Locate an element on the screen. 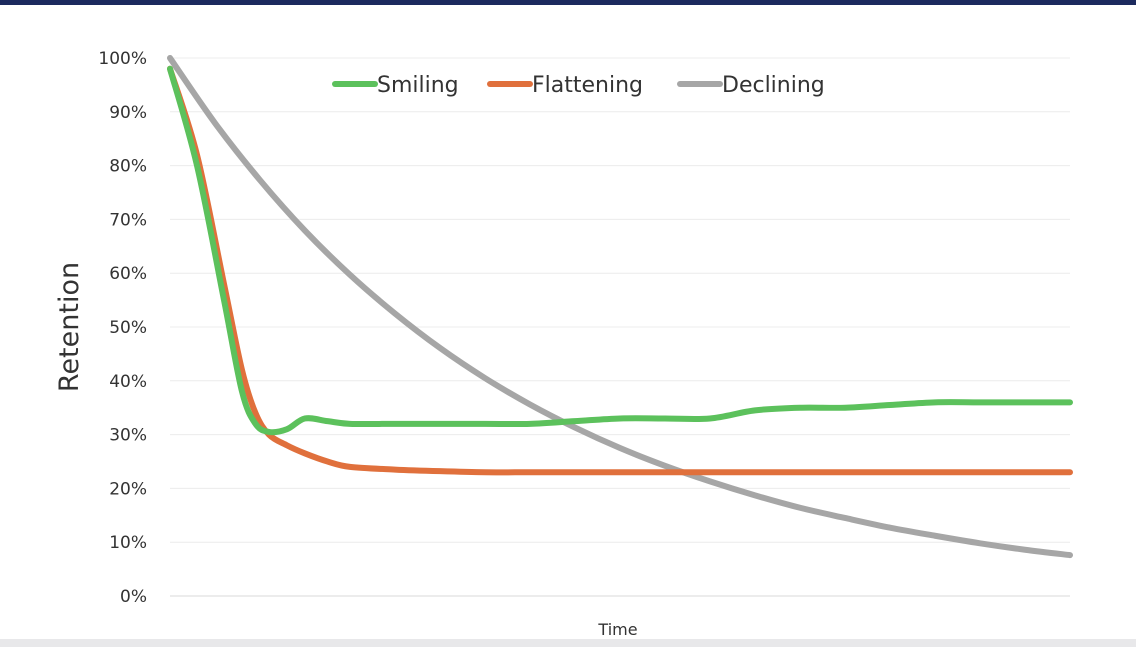 This screenshot has height=647, width=1136. y-tick-label: 90% is located at coordinates (128, 113).